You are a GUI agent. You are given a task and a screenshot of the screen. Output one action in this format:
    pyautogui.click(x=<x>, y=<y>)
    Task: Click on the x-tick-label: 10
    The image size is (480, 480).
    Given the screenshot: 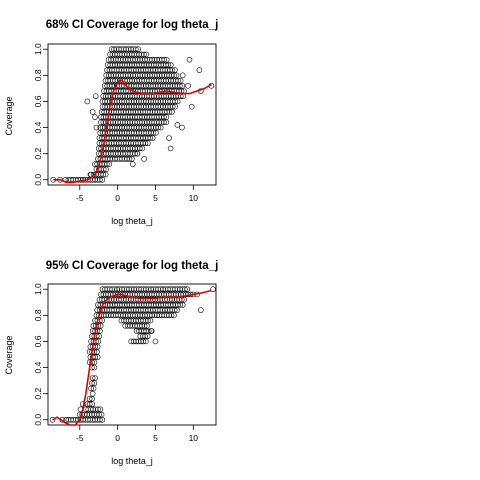 What is the action you would take?
    pyautogui.click(x=194, y=198)
    